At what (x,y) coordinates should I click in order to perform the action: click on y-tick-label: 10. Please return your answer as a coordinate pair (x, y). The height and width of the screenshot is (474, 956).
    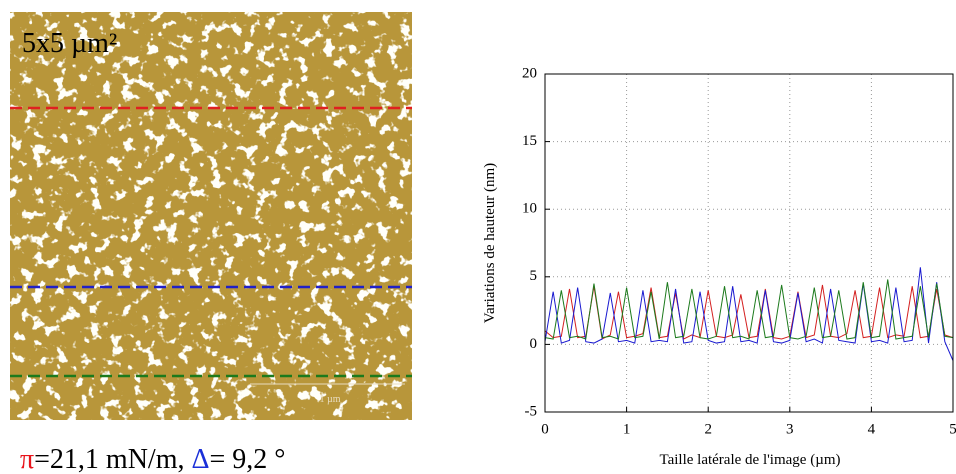
    Looking at the image, I should click on (529, 209).